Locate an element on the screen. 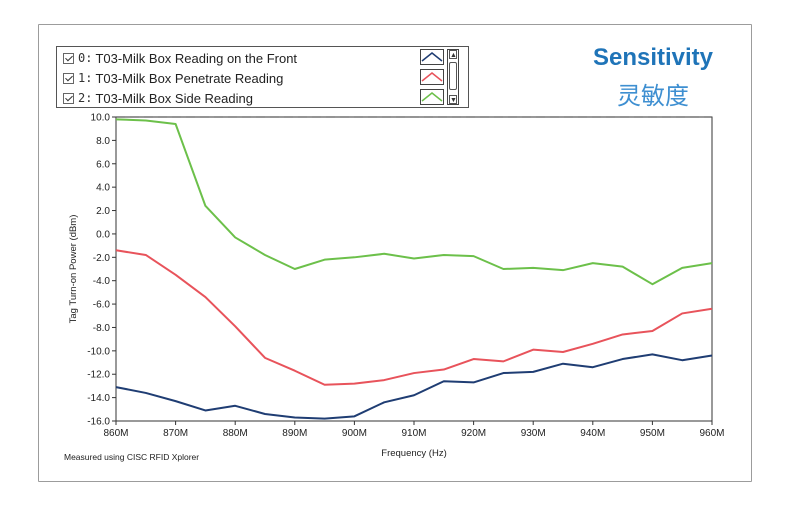  x-tick-label: 910M is located at coordinates (413, 433).